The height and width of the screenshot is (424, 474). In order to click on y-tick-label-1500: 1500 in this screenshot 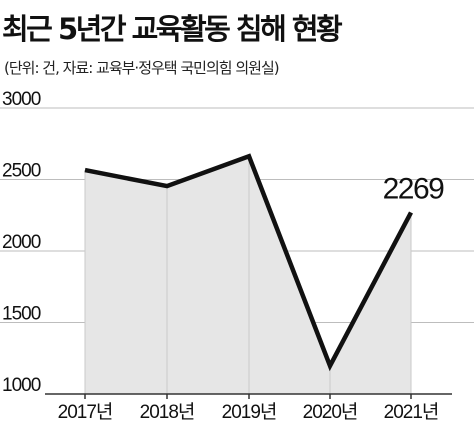, I will do `click(21, 314)`.